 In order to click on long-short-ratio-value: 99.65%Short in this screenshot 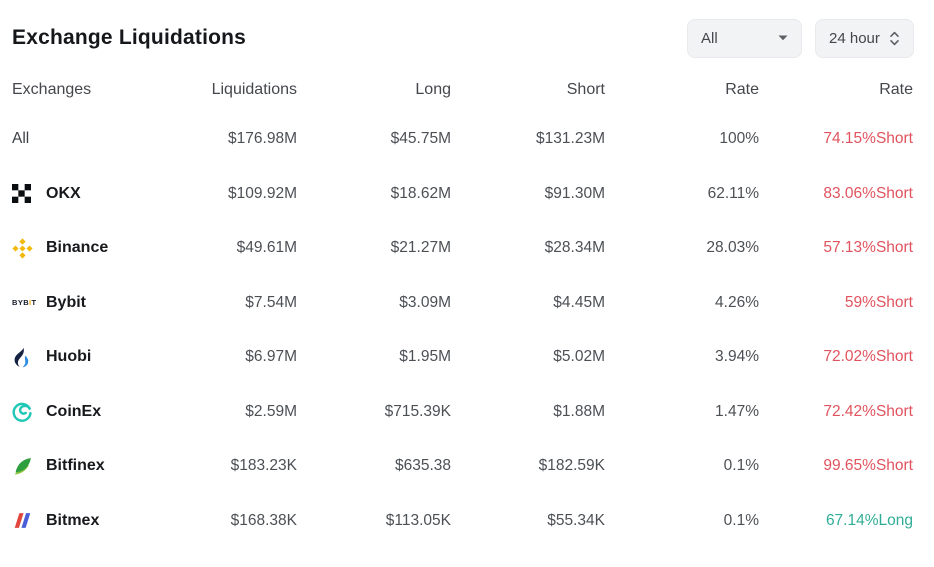, I will do `click(868, 466)`.